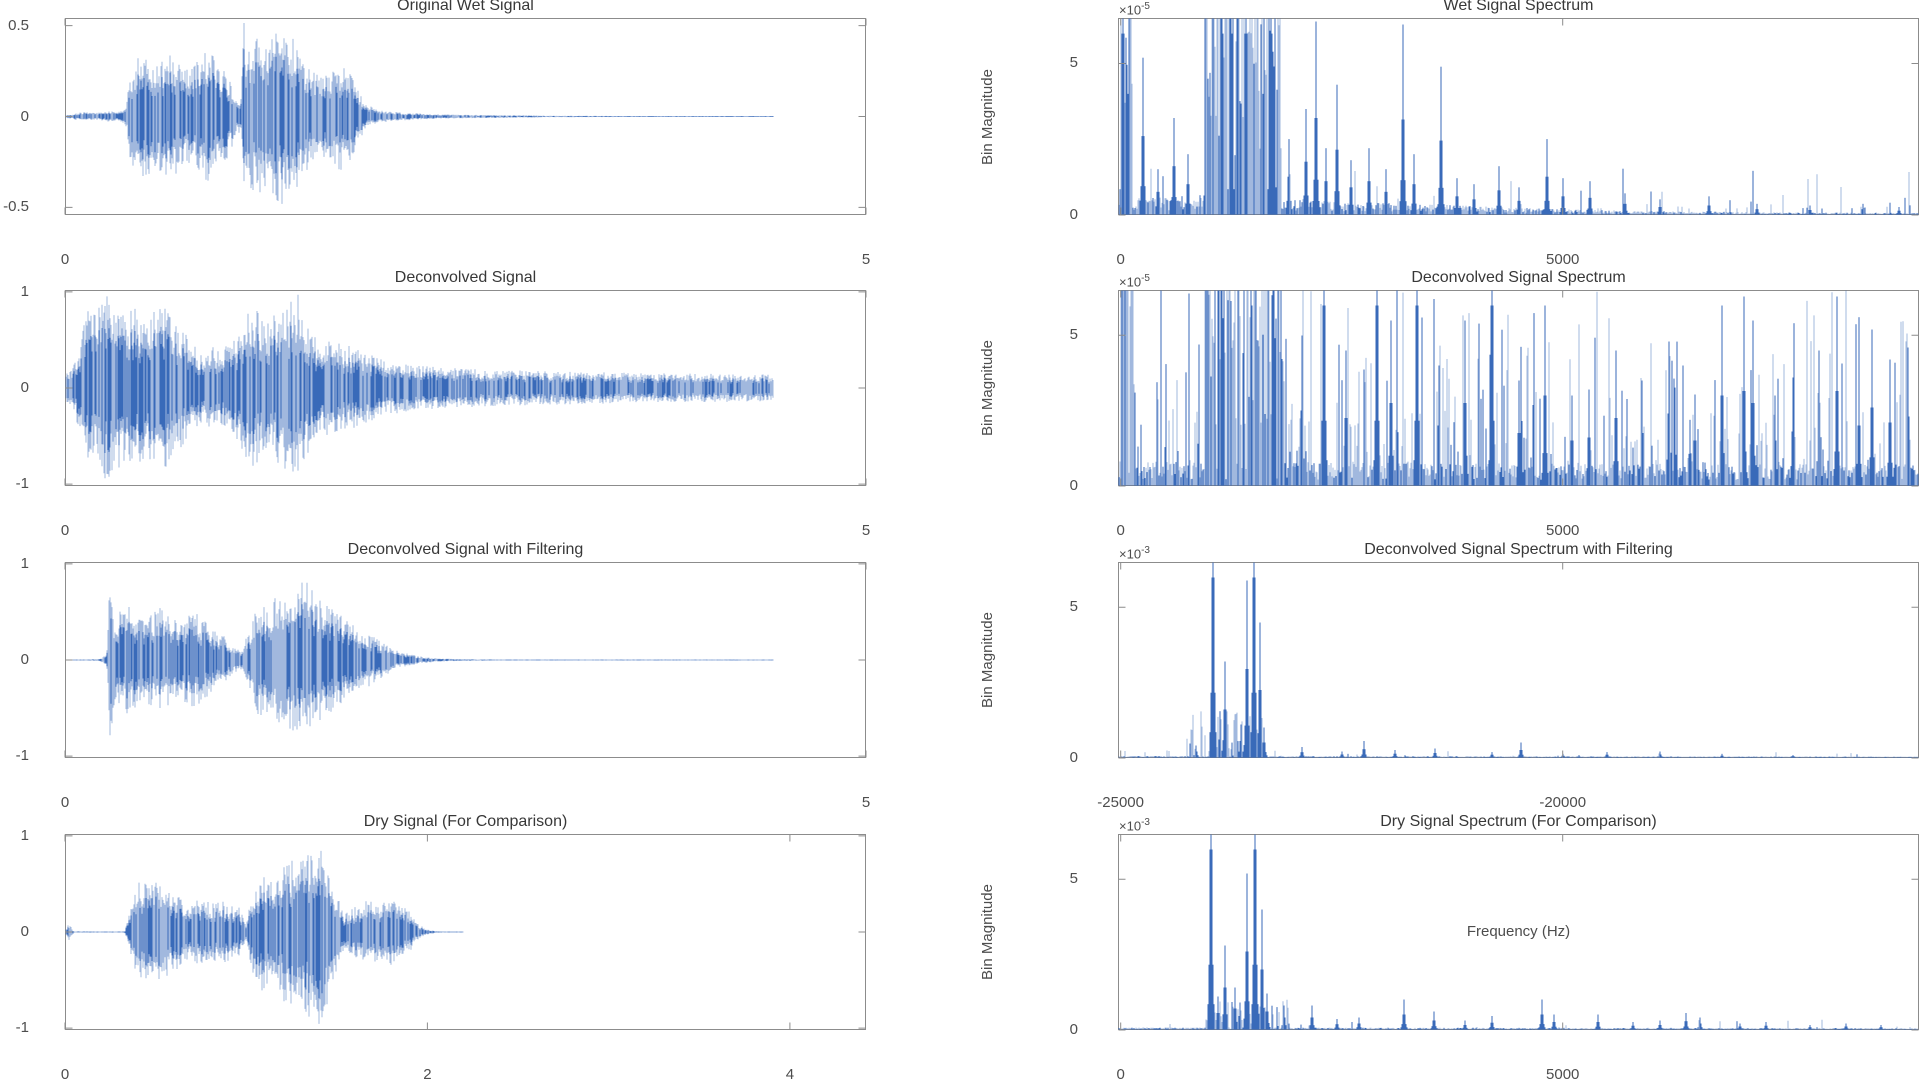 The image size is (1920, 1080). What do you see at coordinates (16, 207) in the screenshot?
I see `y-tick-label: -0.5` at bounding box center [16, 207].